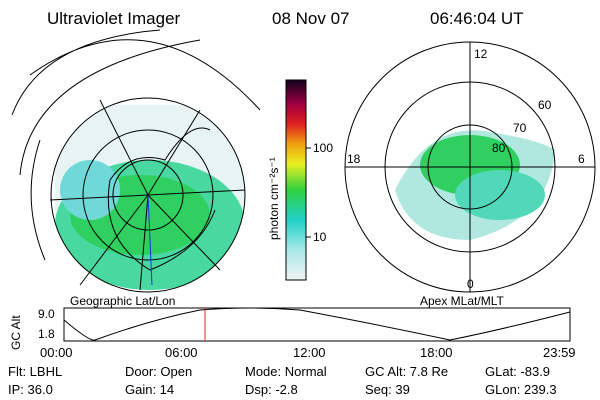 This screenshot has width=600, height=400. Describe the element at coordinates (271, 389) in the screenshot. I see `info-field: Dsp: -2.8` at that location.